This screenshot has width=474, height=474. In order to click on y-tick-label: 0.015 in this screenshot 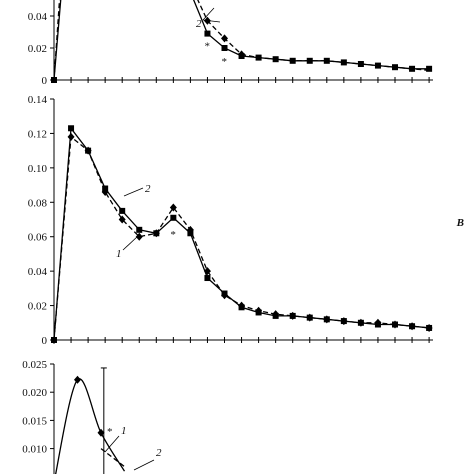, I will do `click(34, 421)`.